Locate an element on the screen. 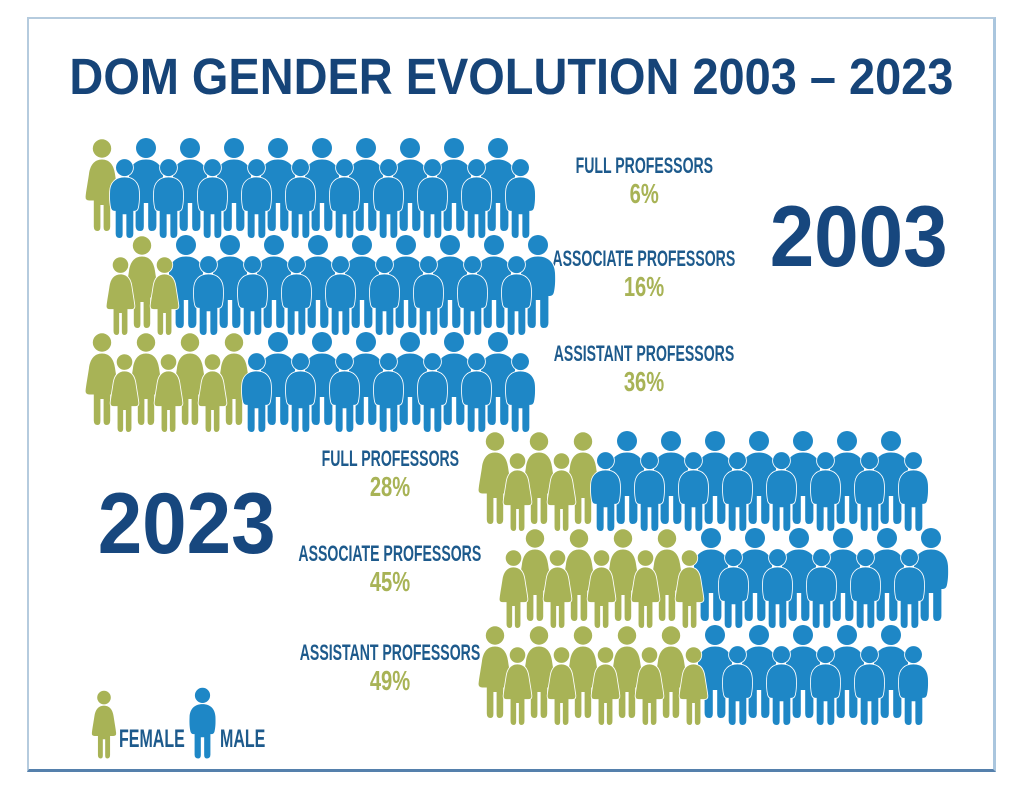 The image size is (1017, 800). label-group-2003-2: ASSOCIATE PROFESSORS 16% is located at coordinates (644, 274).